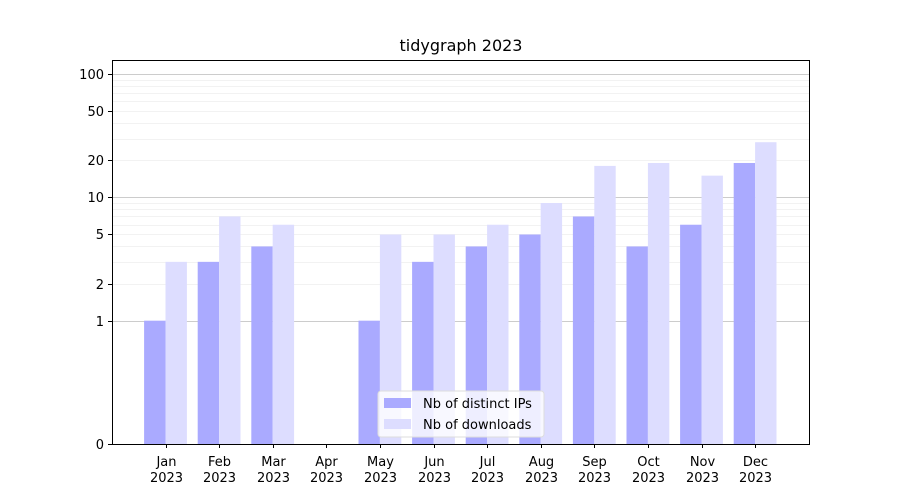 The width and height of the screenshot is (900, 500). I want to click on legend-label-downloads: Nb of downloads, so click(477, 425).